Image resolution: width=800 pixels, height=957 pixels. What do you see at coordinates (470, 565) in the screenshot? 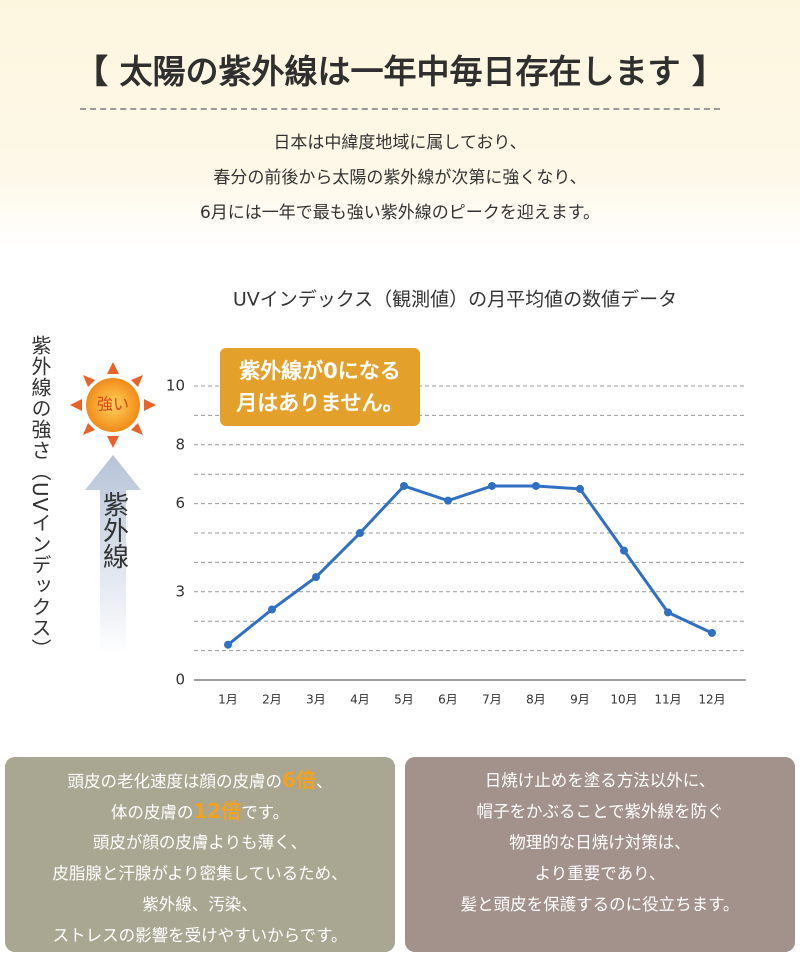
I see `data-line` at bounding box center [470, 565].